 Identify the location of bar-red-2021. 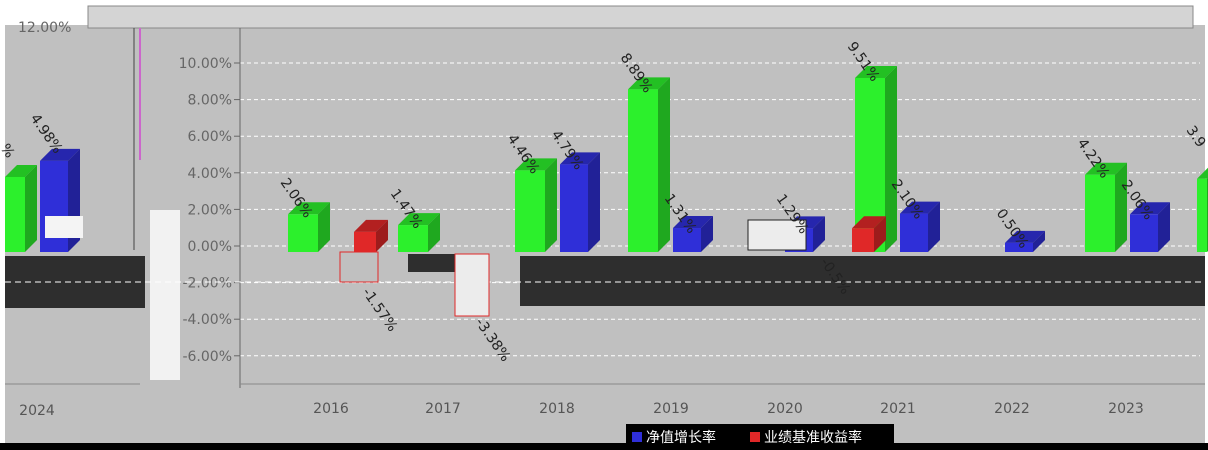
(869, 234).